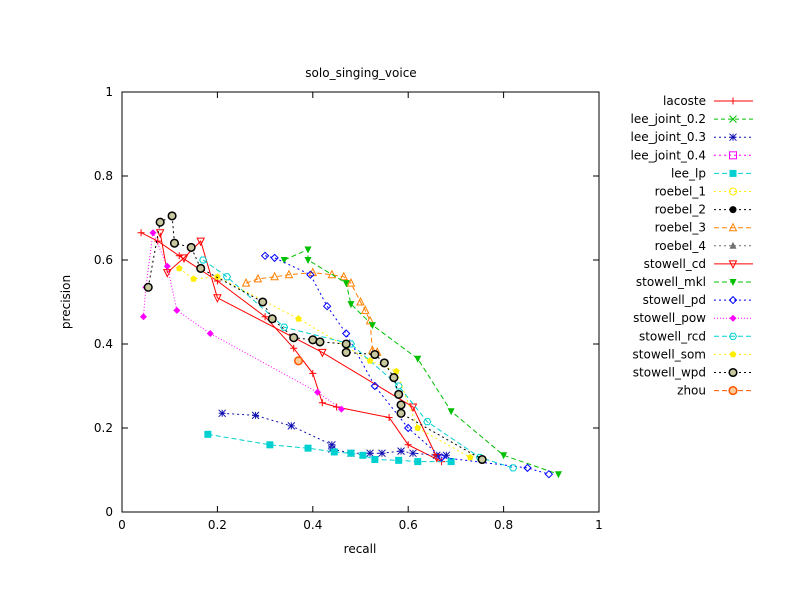 This screenshot has height=612, width=792. I want to click on series-lee-lp, so click(329, 448).